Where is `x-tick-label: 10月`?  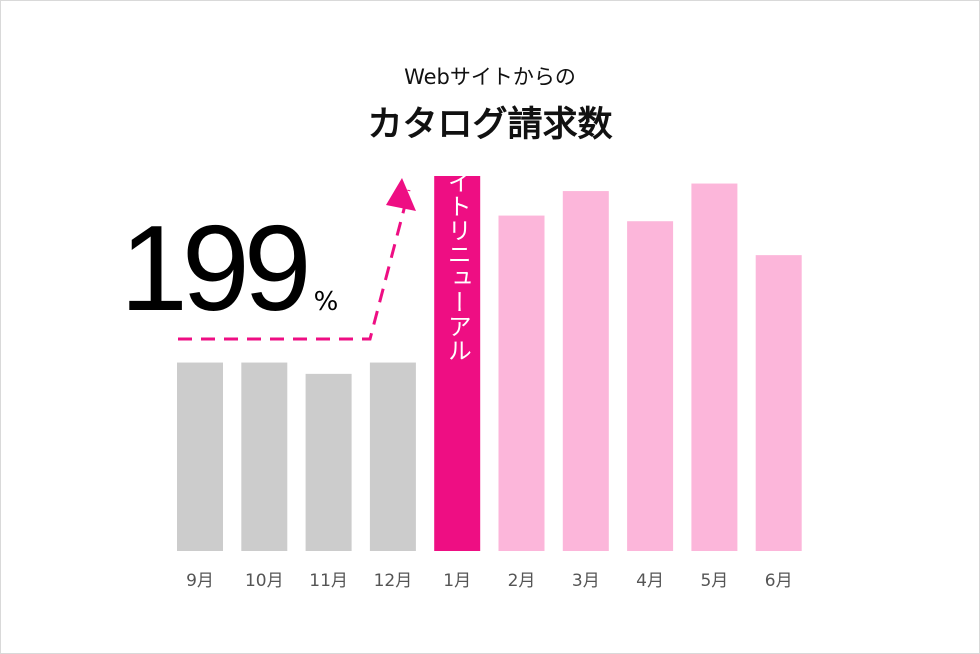 x-tick-label: 10月 is located at coordinates (264, 581).